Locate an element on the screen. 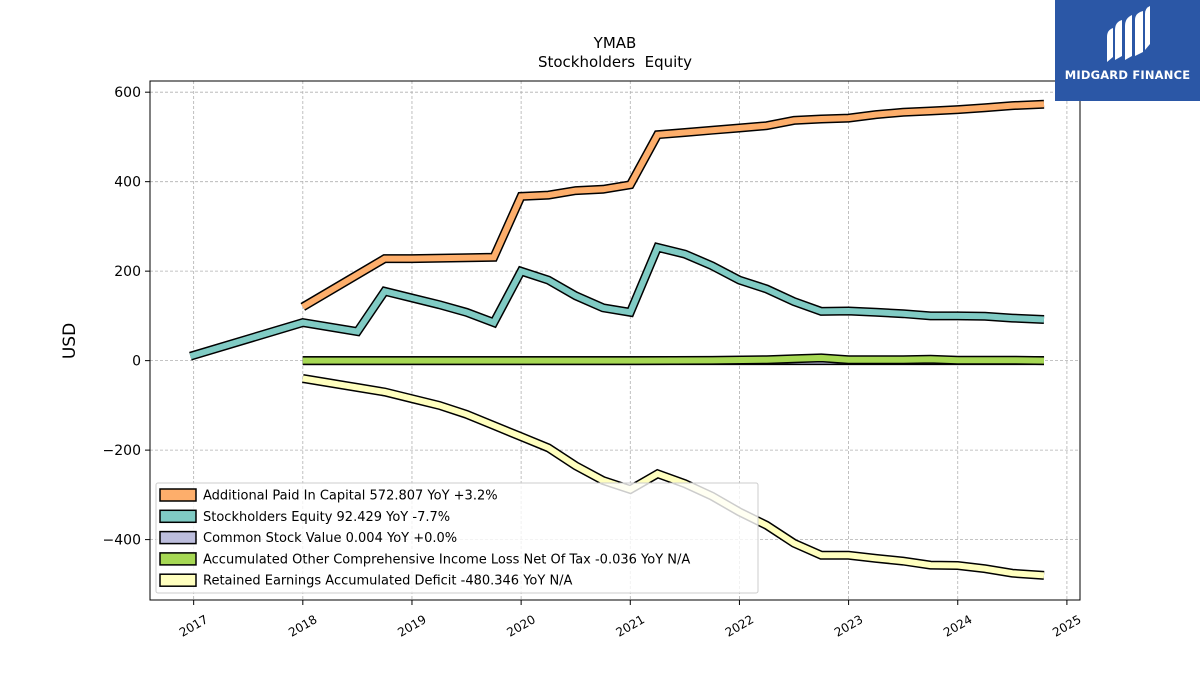  brand-logo: MIDGARD FINANCE is located at coordinates (1127, 50).